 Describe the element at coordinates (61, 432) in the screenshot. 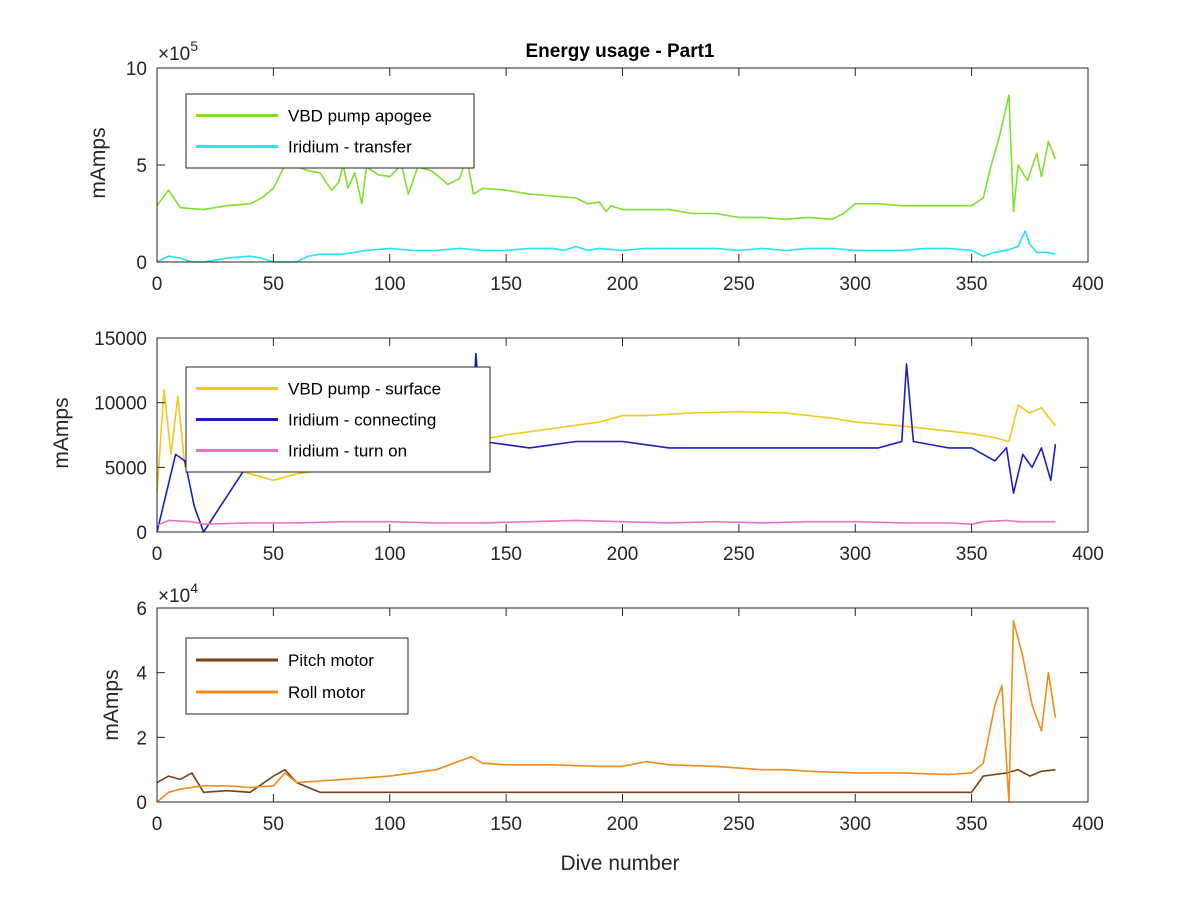

I see `y-axis-label-panel2: mAmps` at that location.